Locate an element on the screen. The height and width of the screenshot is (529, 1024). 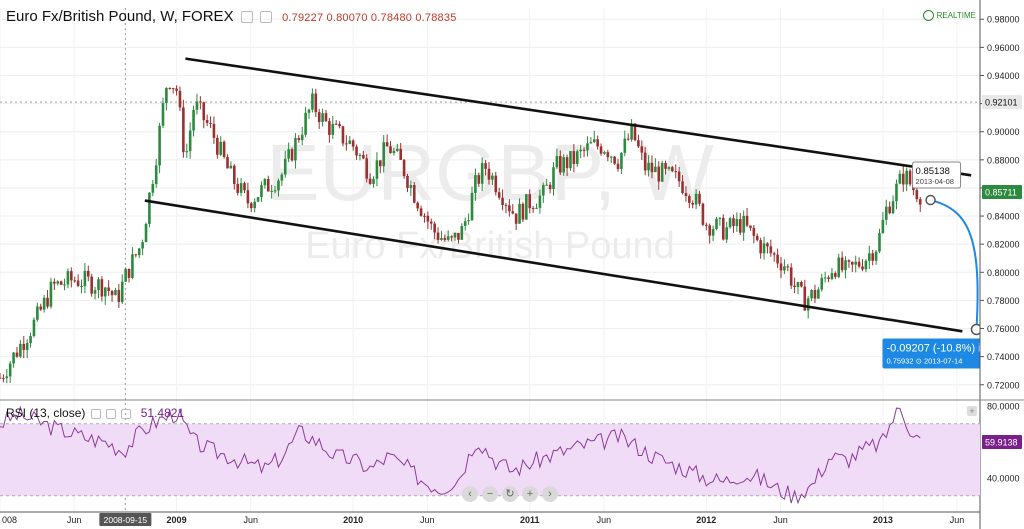
rsi-hide-icon is located at coordinates (111, 413).